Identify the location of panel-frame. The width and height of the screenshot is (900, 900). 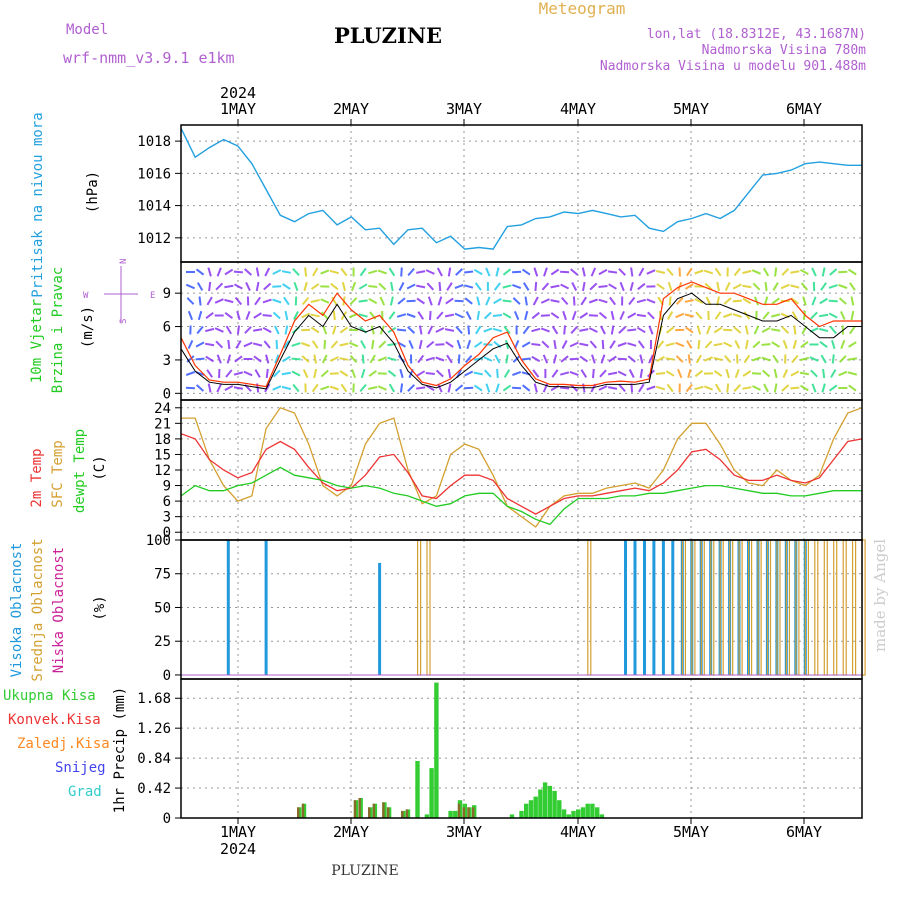
(521, 748).